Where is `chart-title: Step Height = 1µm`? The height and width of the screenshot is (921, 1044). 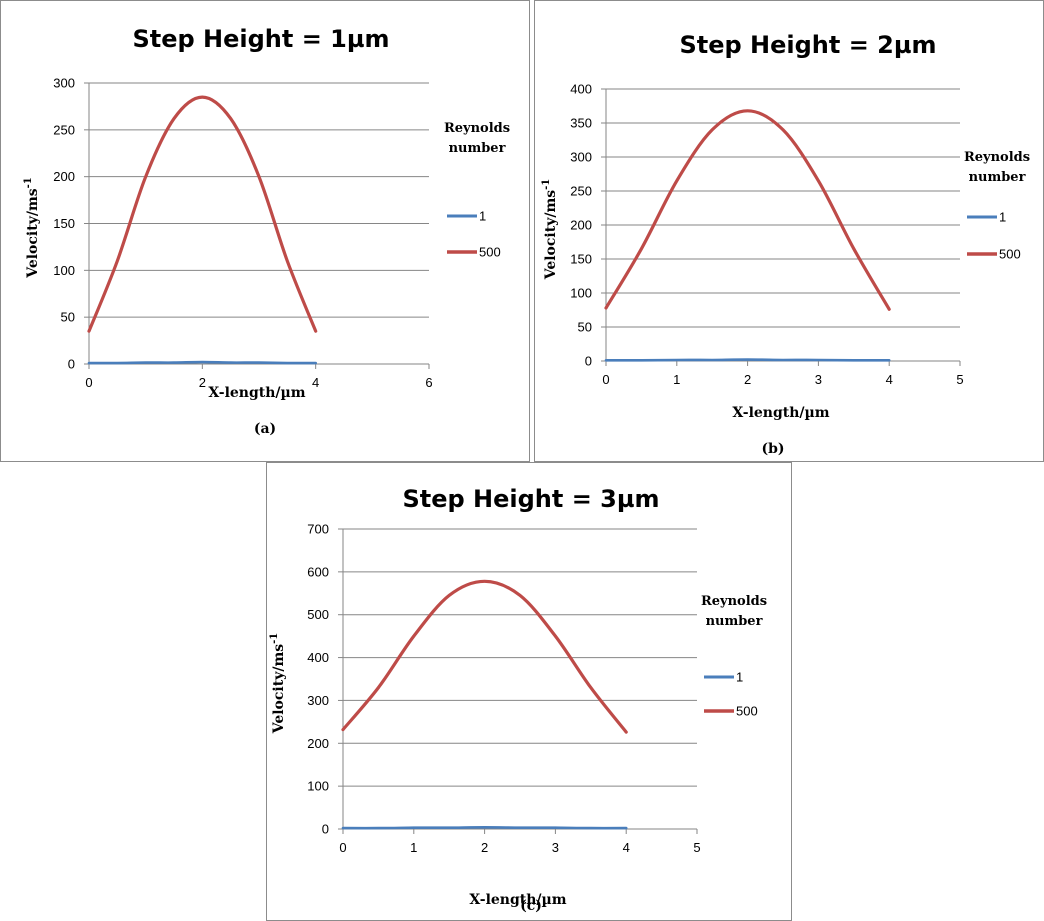
chart-title: Step Height = 1µm is located at coordinates (260, 39).